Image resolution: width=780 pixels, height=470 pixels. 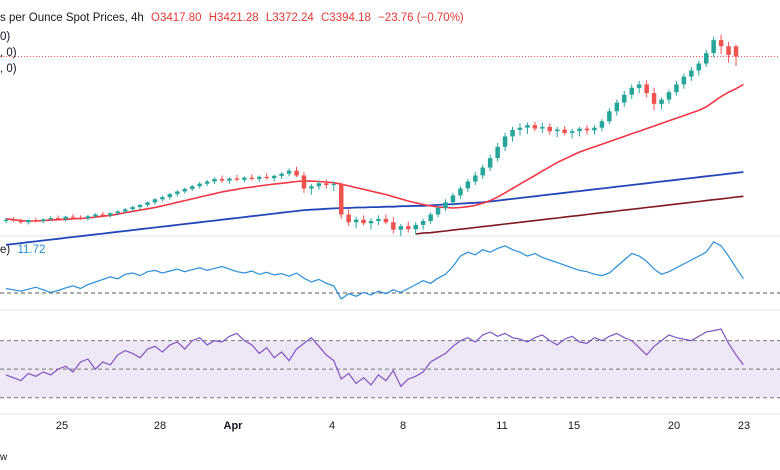 What do you see at coordinates (233, 426) in the screenshot?
I see `x-tick-label: Apr` at bounding box center [233, 426].